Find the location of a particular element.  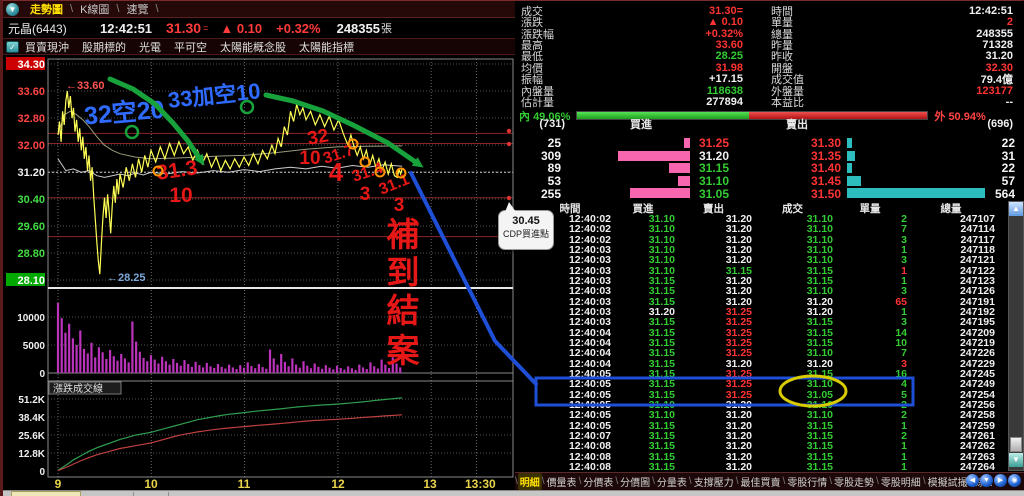

book-row: 53 31.10 31.45 57 is located at coordinates (769, 181).